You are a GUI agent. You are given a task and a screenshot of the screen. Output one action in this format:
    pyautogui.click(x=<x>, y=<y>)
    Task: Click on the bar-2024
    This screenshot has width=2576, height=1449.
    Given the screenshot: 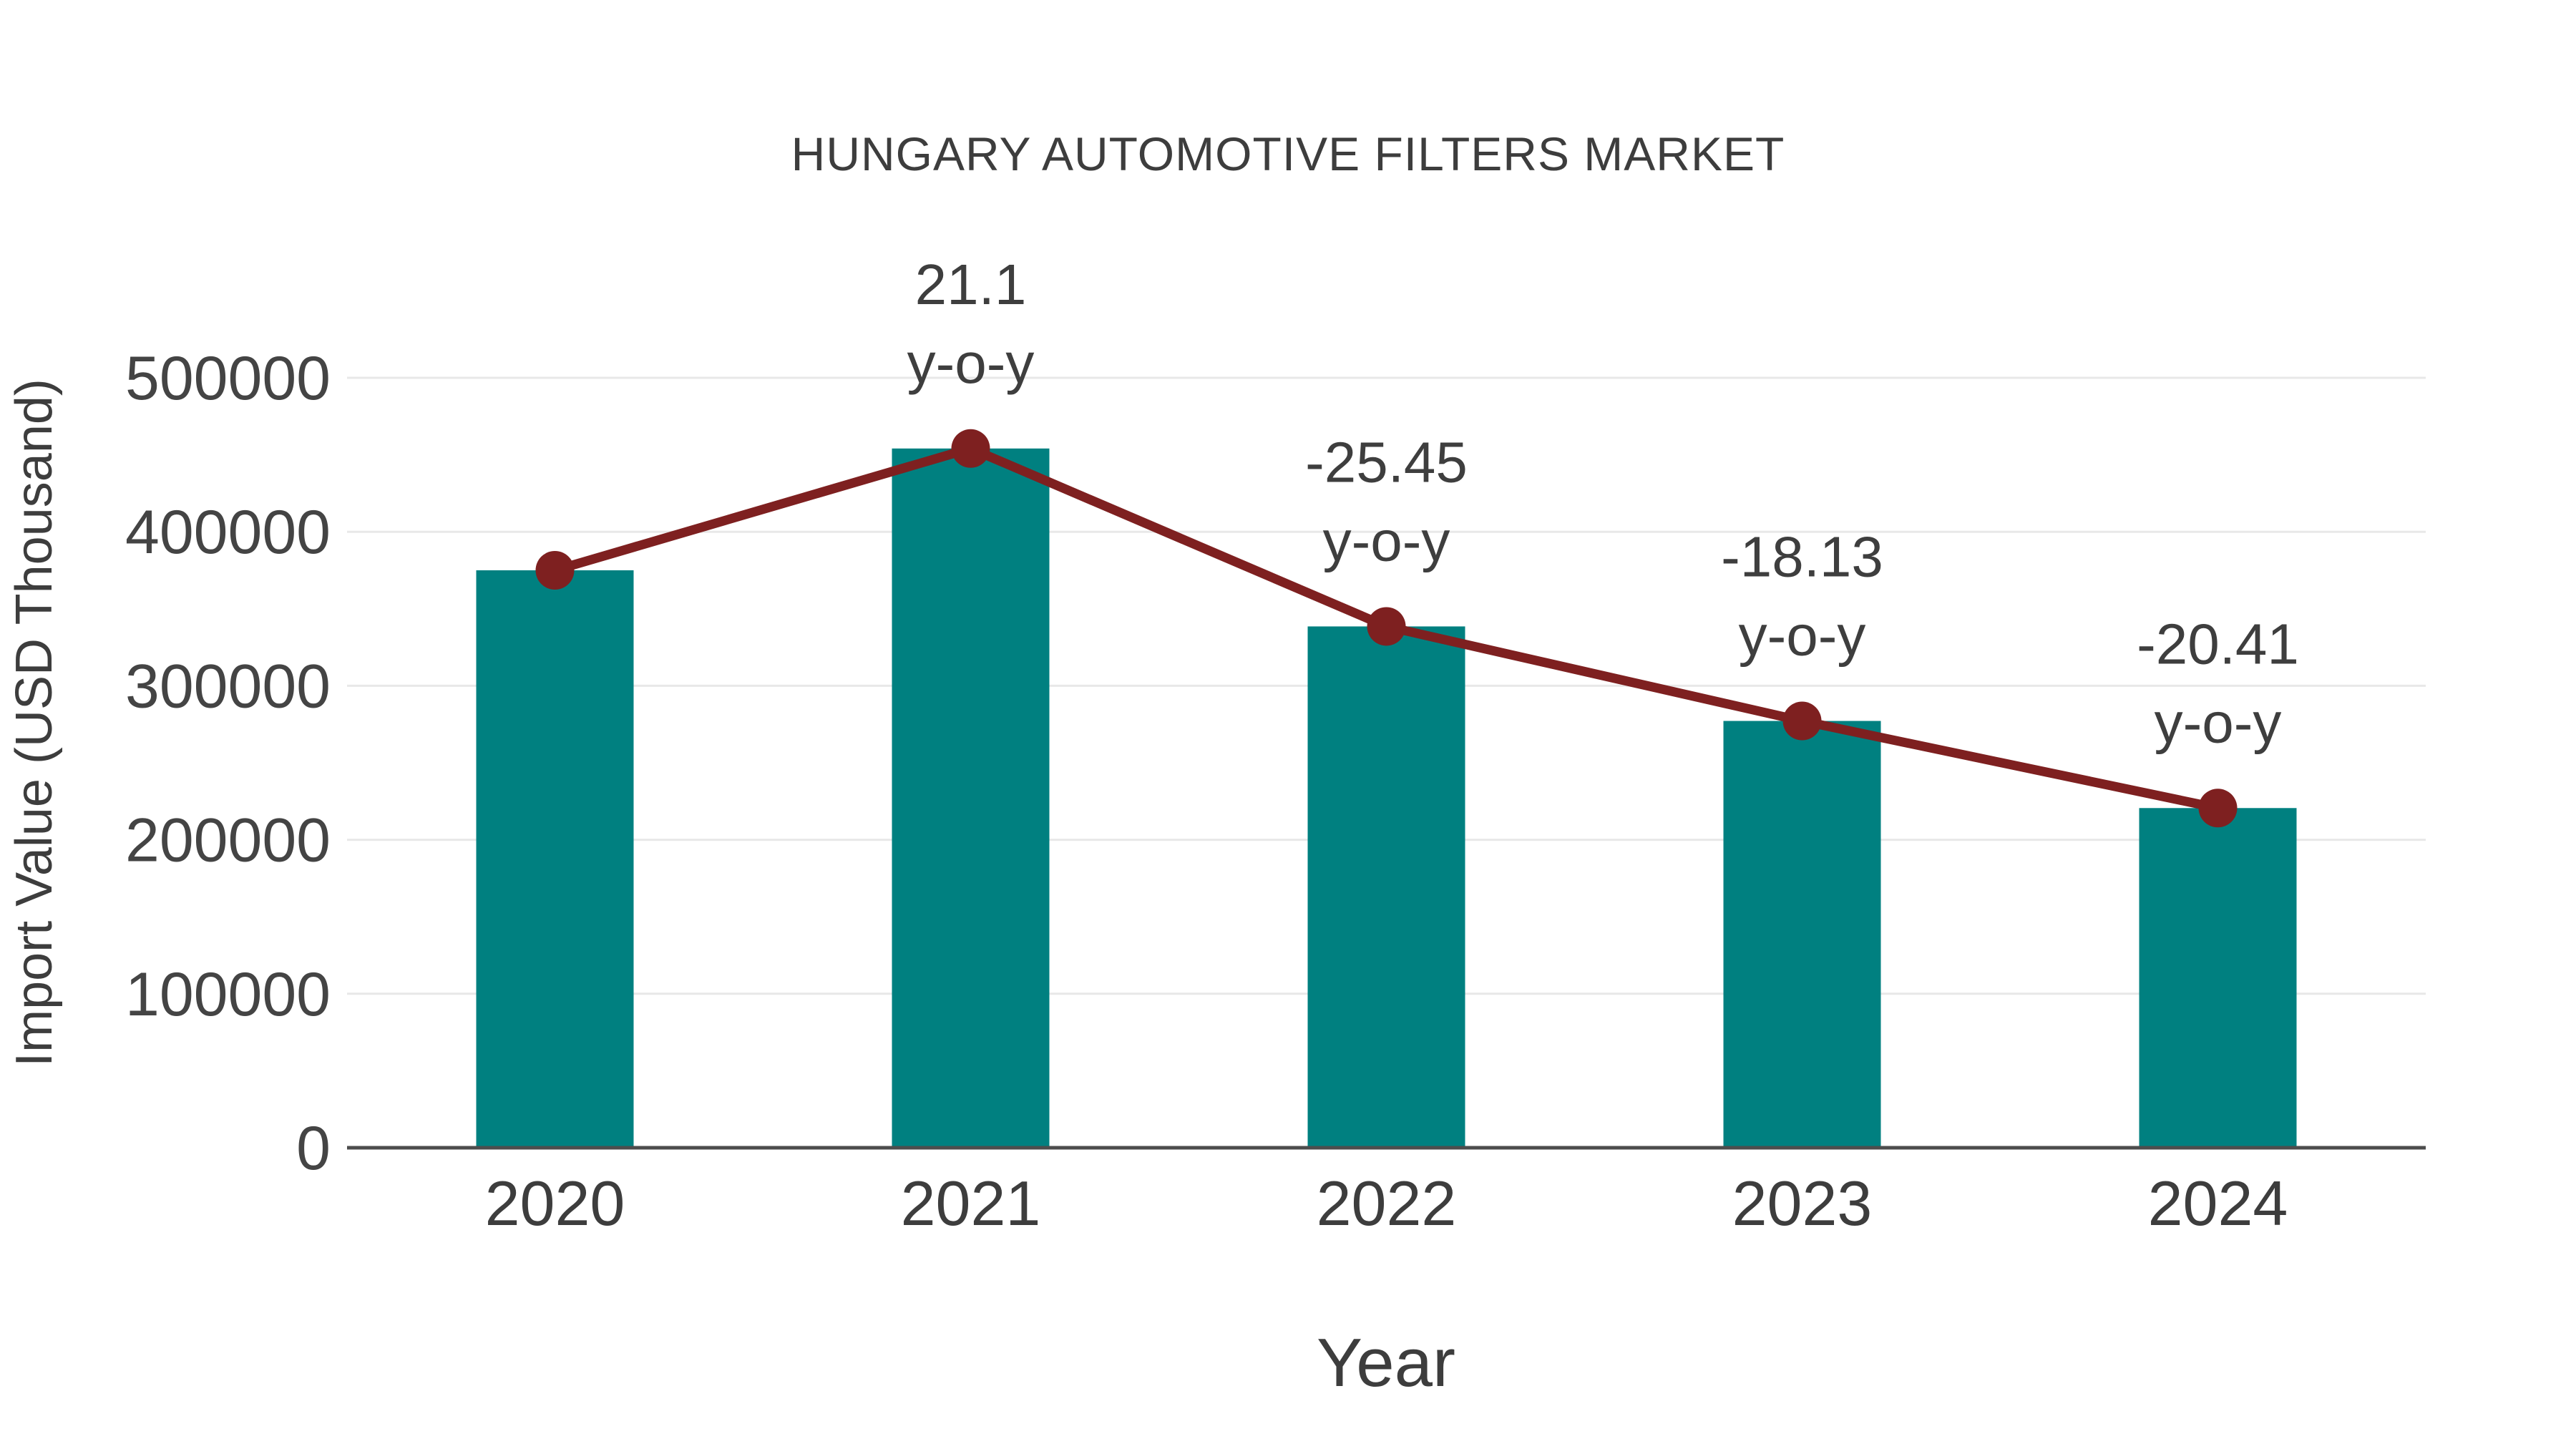 What is the action you would take?
    pyautogui.click(x=2218, y=978)
    